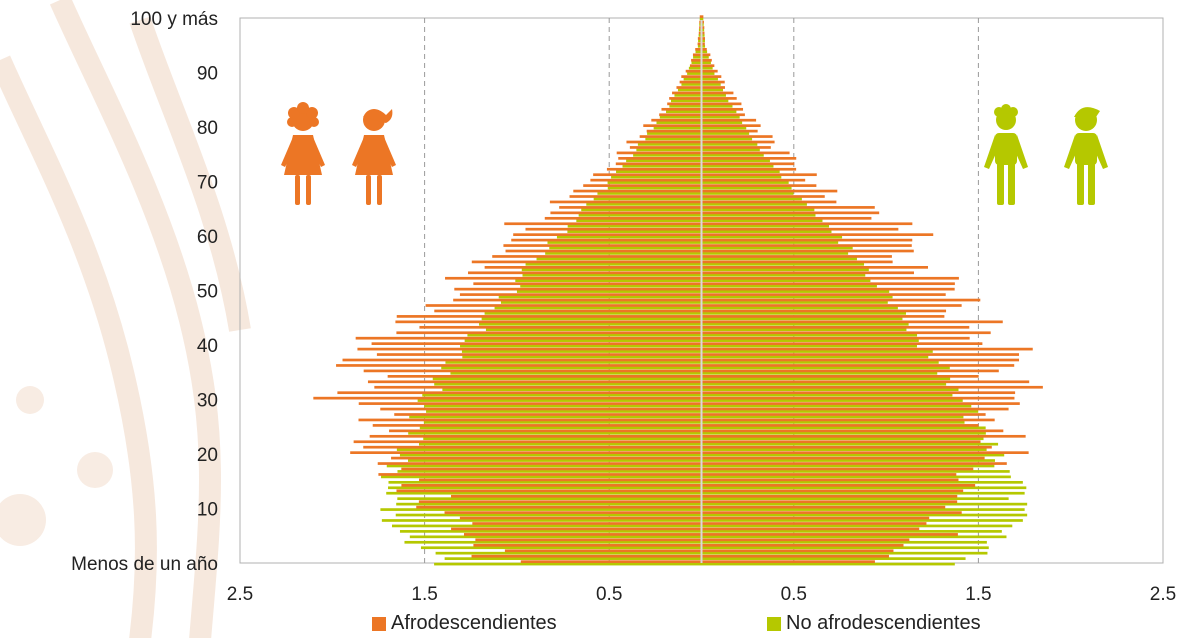 The height and width of the screenshot is (638, 1187). Describe the element at coordinates (207, 401) in the screenshot. I see `y-tick-label-3: 30` at that location.